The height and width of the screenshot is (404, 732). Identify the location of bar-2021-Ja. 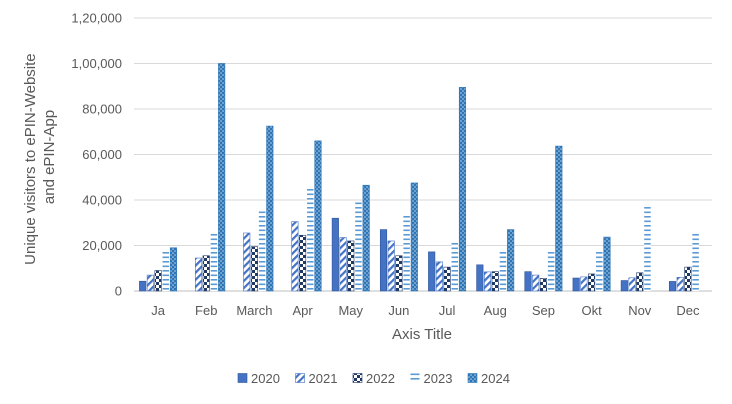
(150, 283).